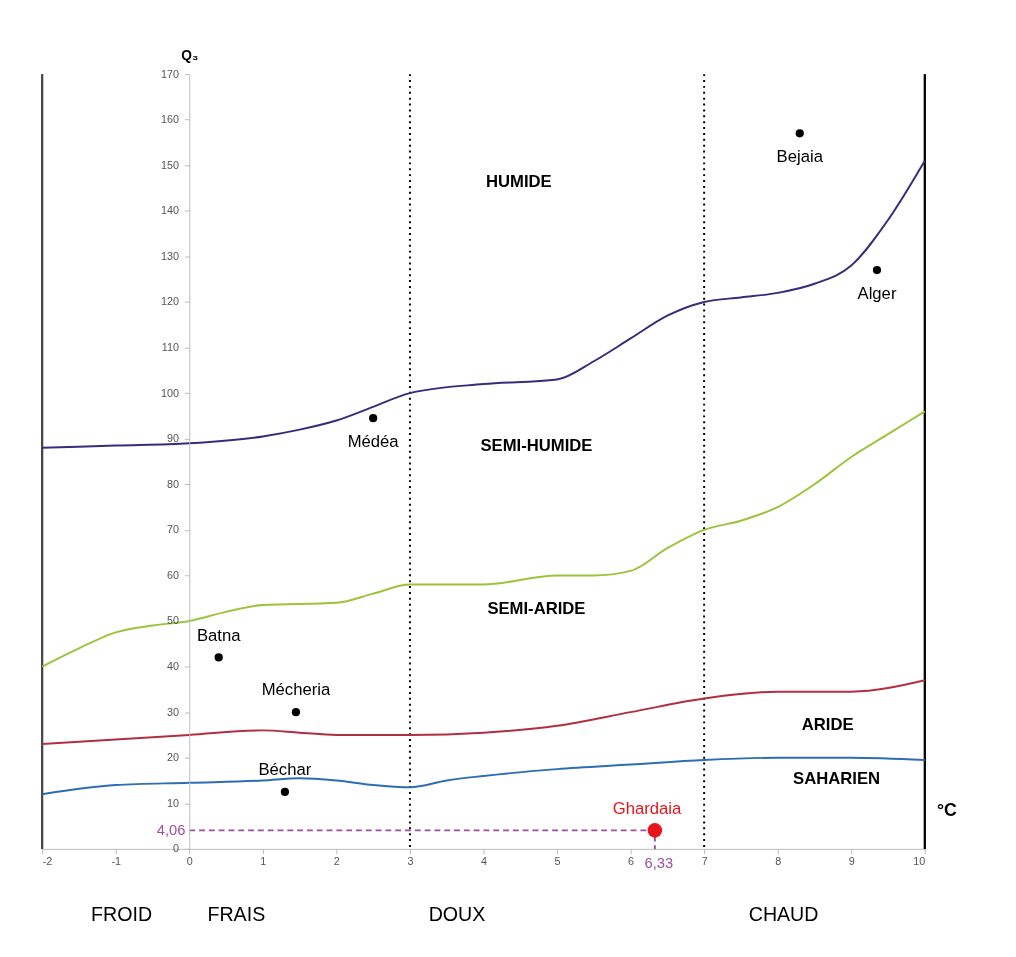 The width and height of the screenshot is (1016, 957). What do you see at coordinates (170, 347) in the screenshot?
I see `y-tick-label: 110` at bounding box center [170, 347].